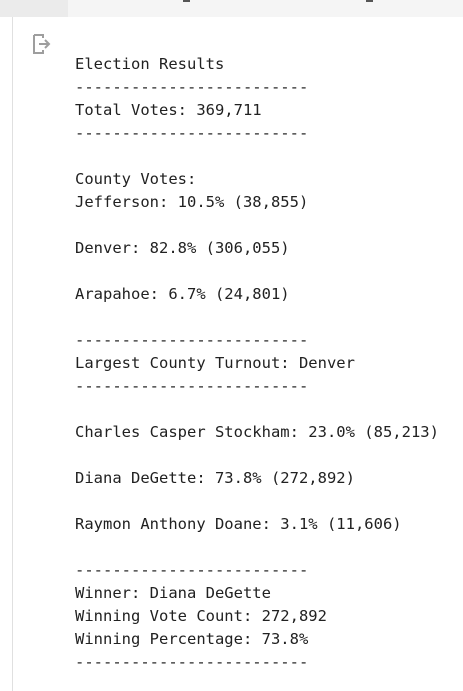 Image resolution: width=463 pixels, height=691 pixels. What do you see at coordinates (150, 64) in the screenshot?
I see `output-line: Election Results` at bounding box center [150, 64].